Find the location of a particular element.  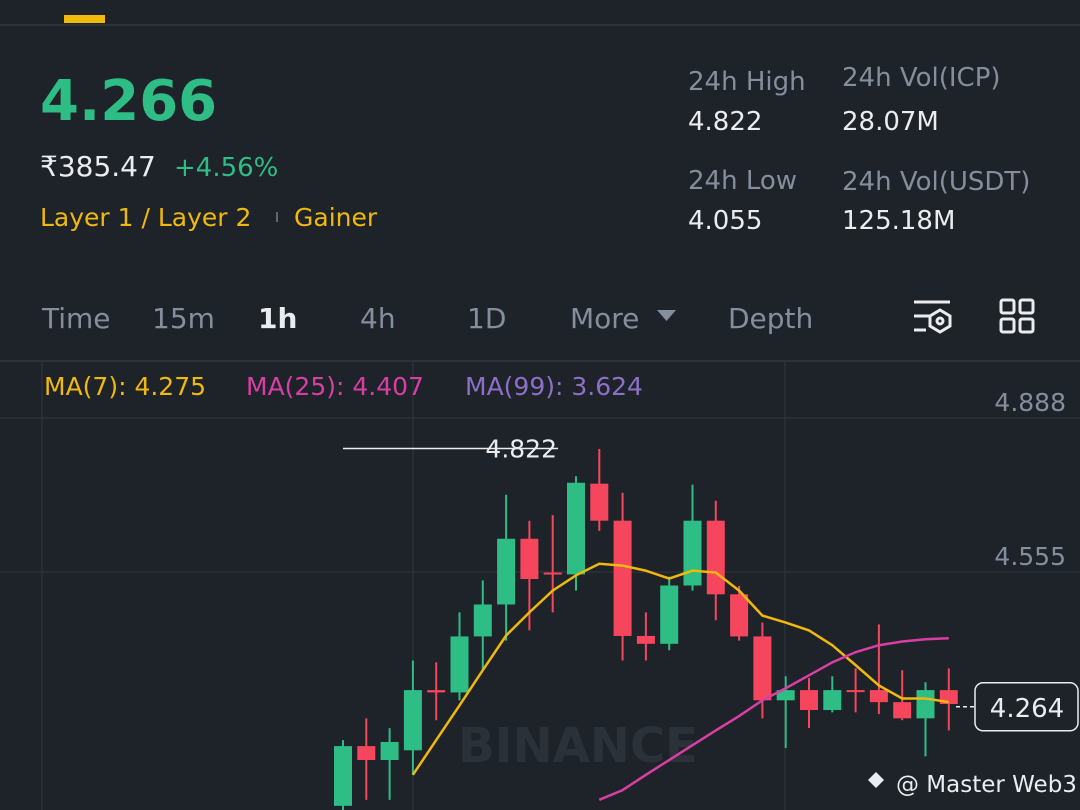

last-price-label: 4.264 is located at coordinates (1027, 709).